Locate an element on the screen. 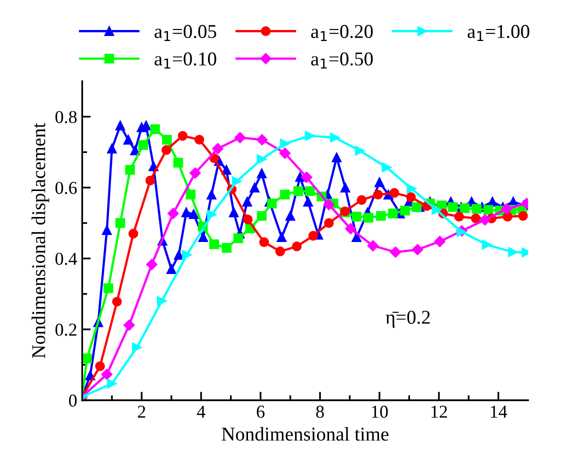 The width and height of the screenshot is (563, 459). legend-label: a$_{1}$=0.05 is located at coordinates (185, 33).